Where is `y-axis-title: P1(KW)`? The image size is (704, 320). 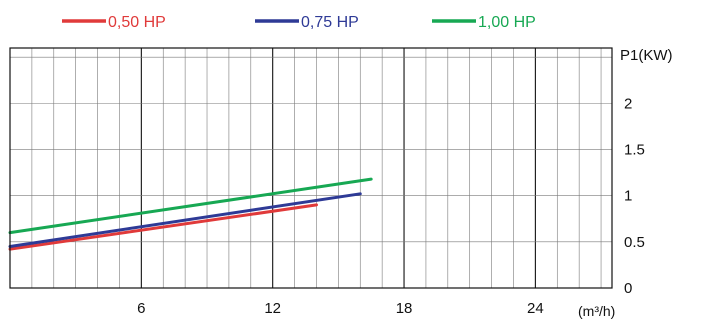
y-axis-title: P1(KW) is located at coordinates (646, 55).